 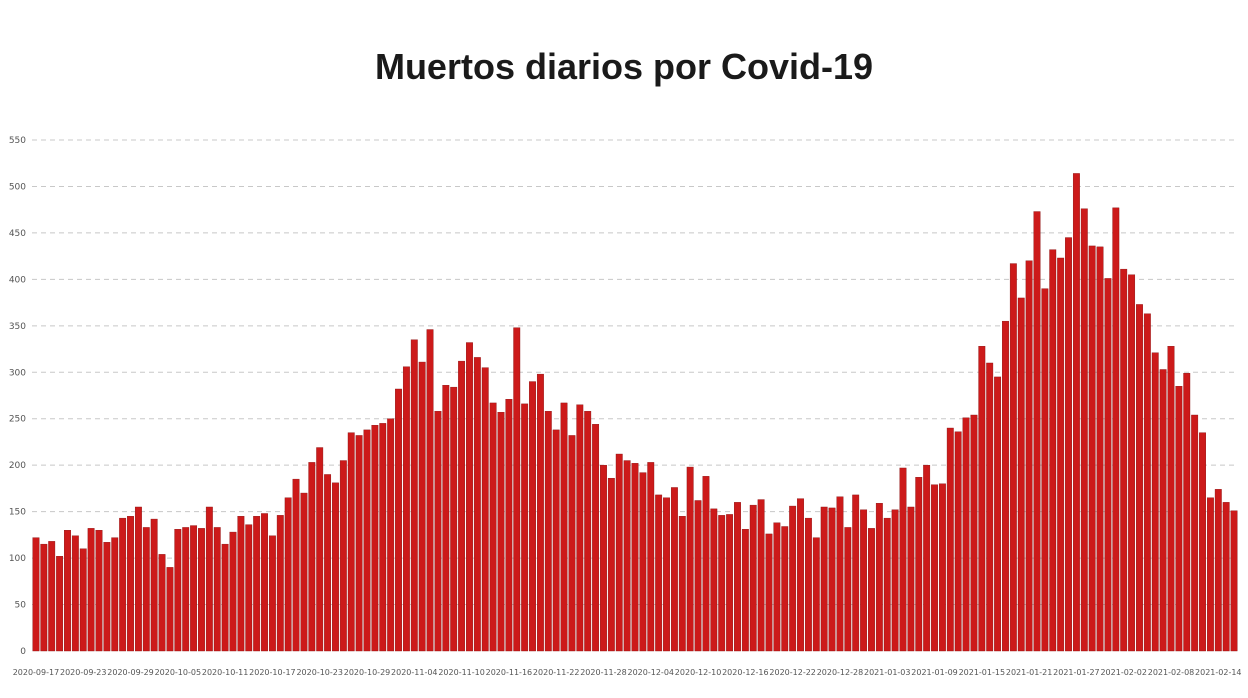 I want to click on x-tick-label: 2020-10-17, so click(x=272, y=672).